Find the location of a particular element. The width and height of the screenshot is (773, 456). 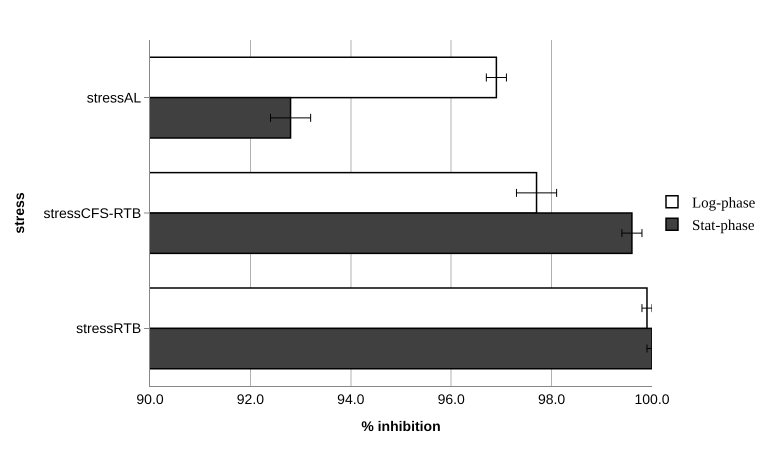

x-tick-label: 90.0 is located at coordinates (150, 398).